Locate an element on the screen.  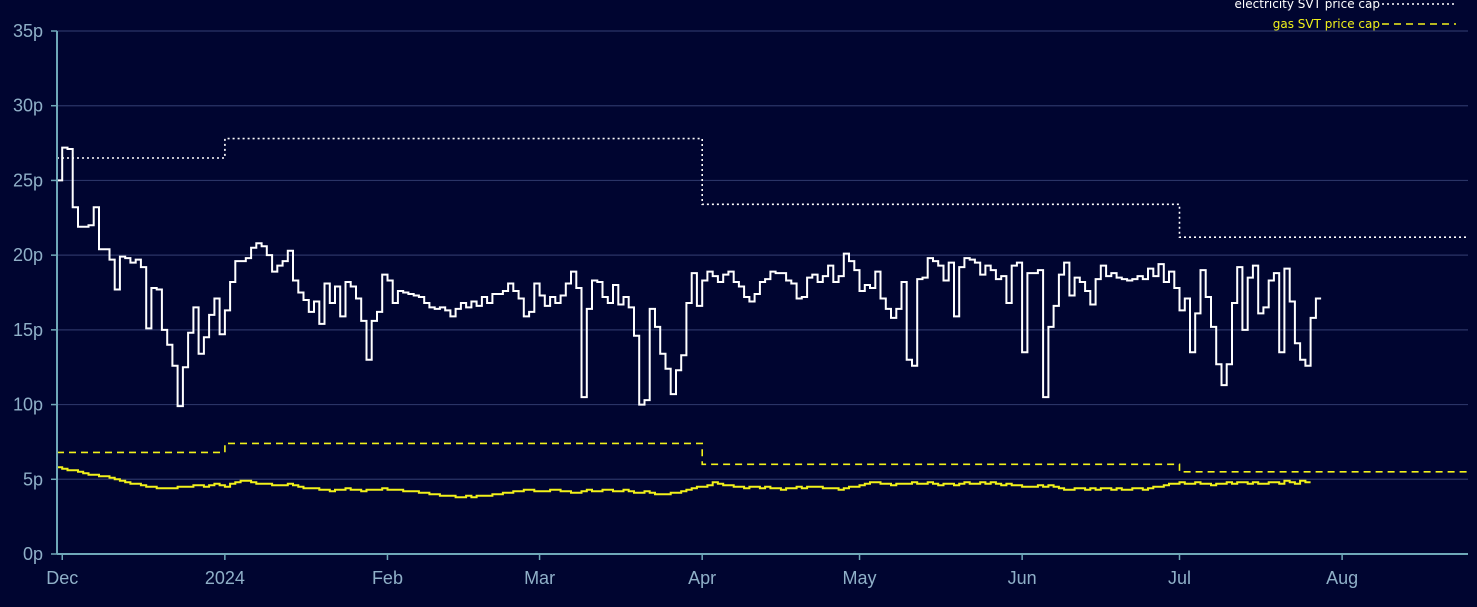
gas-cap-line is located at coordinates (762, 457).